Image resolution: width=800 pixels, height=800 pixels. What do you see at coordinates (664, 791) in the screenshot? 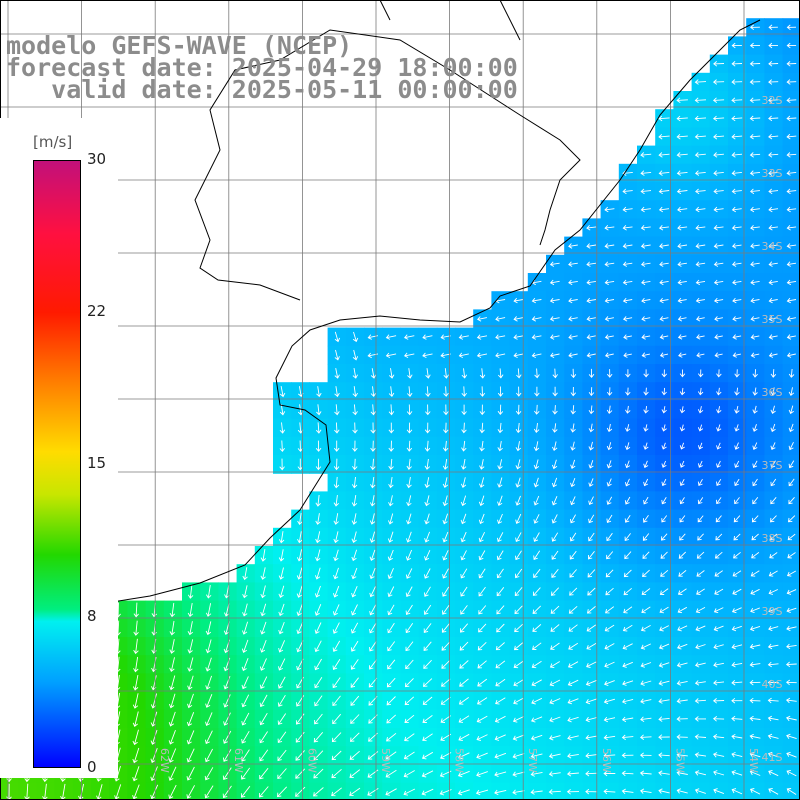
I see `wind-cell` at bounding box center [664, 791].